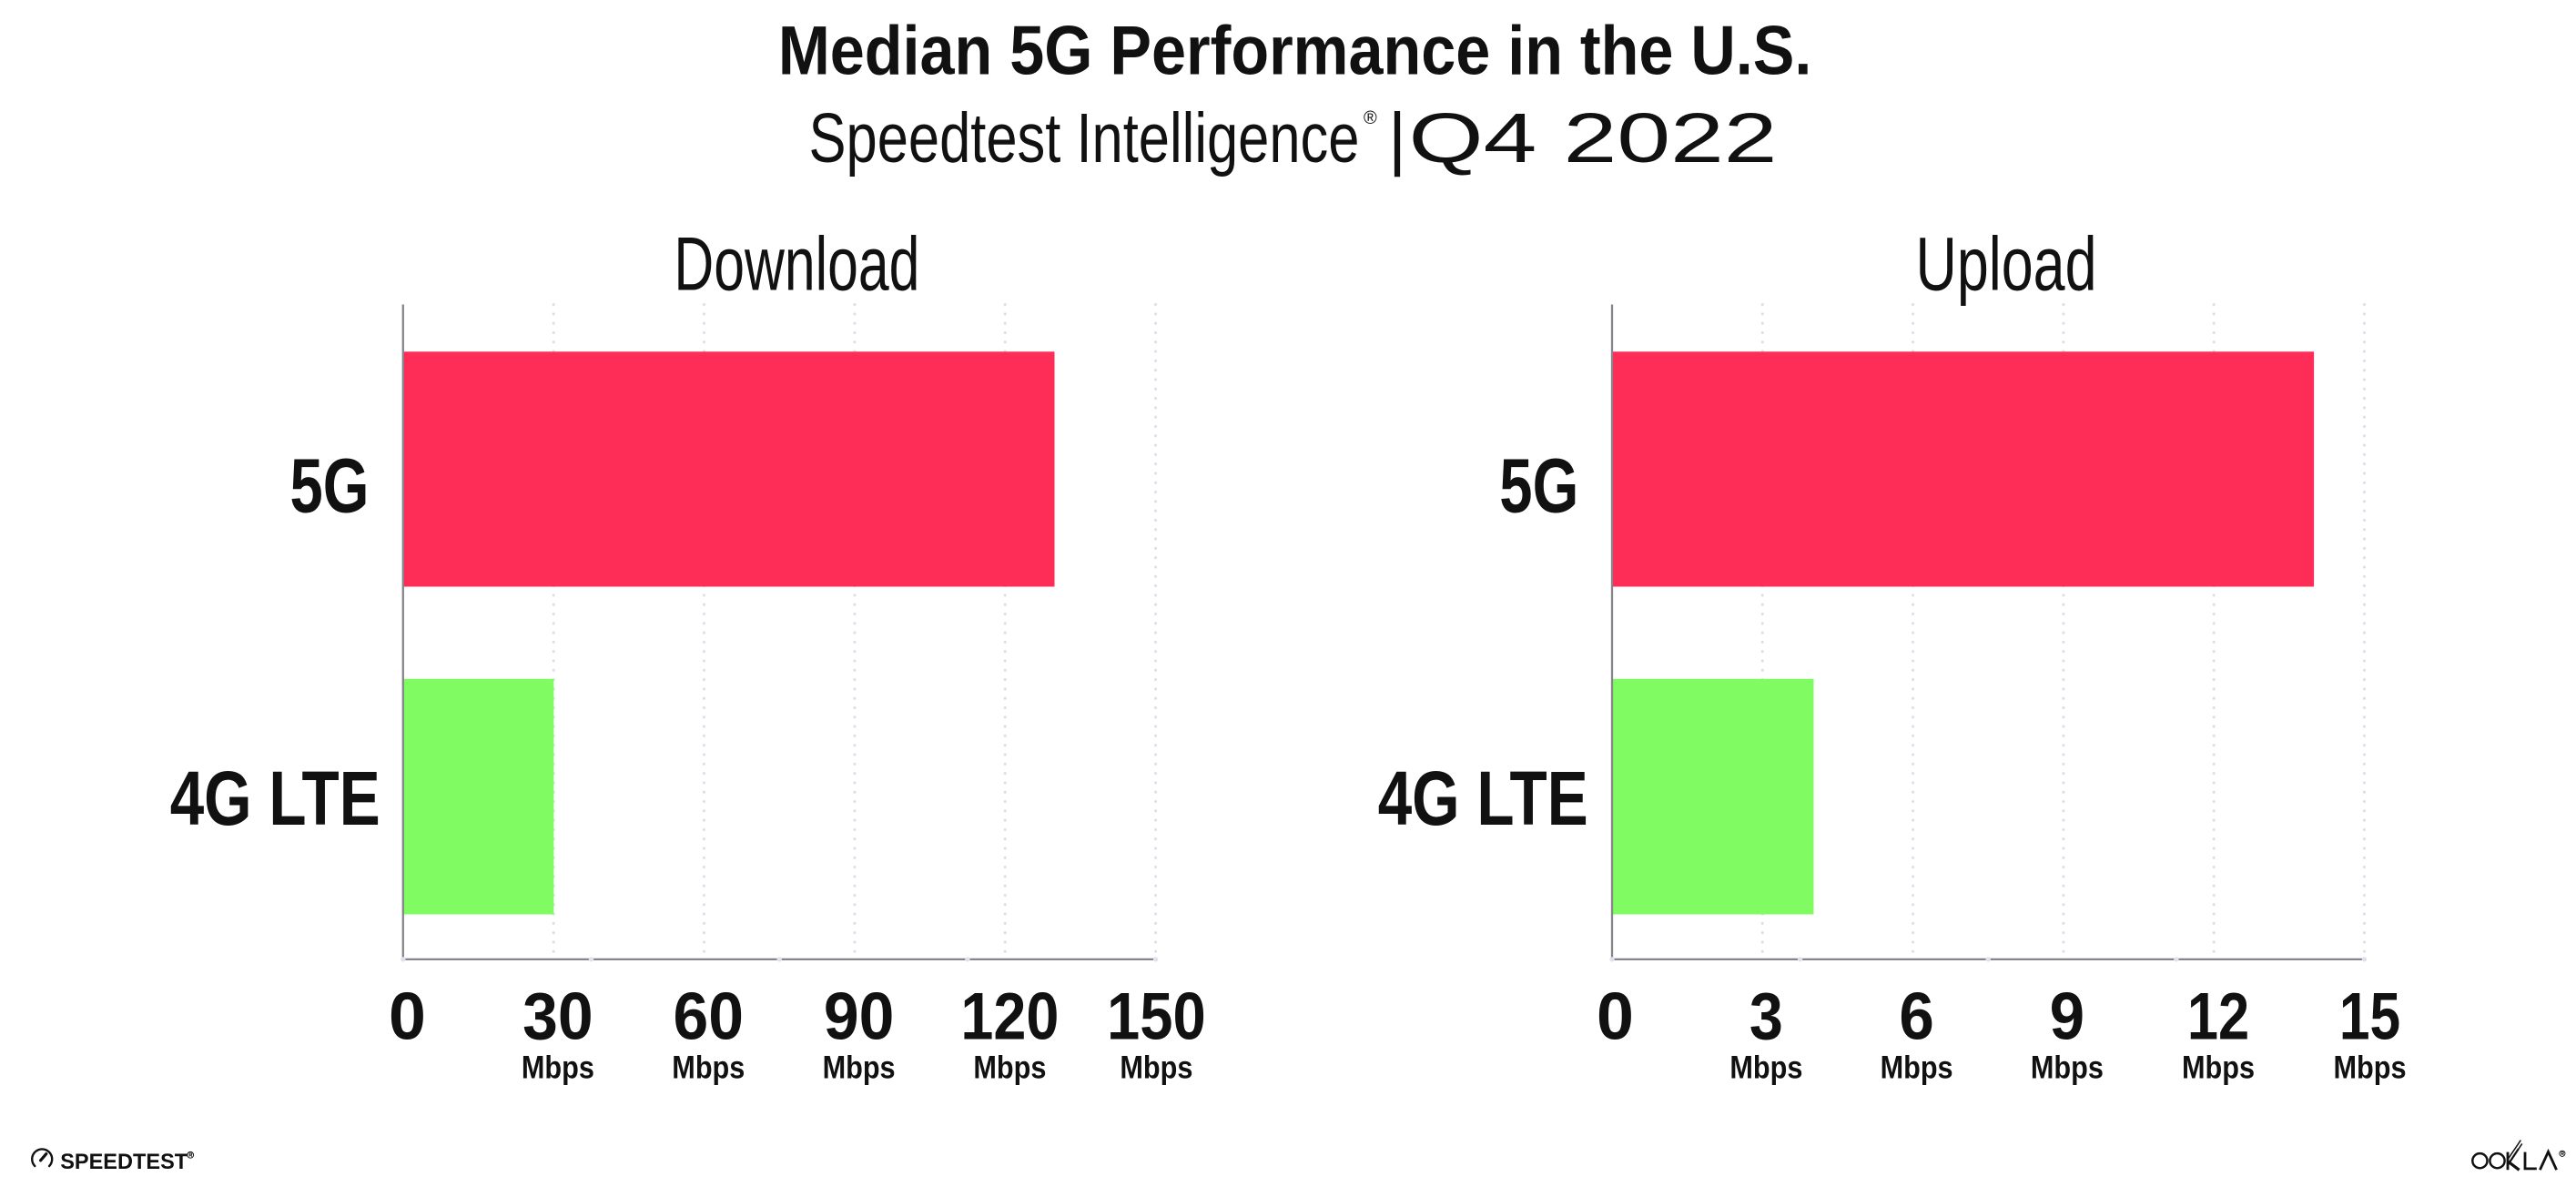 This screenshot has height=1197, width=2576. What do you see at coordinates (1295, 50) in the screenshot?
I see `svg-text:Median 5G Performance in the U: Median 5G Performance in the U.S.` at bounding box center [1295, 50].